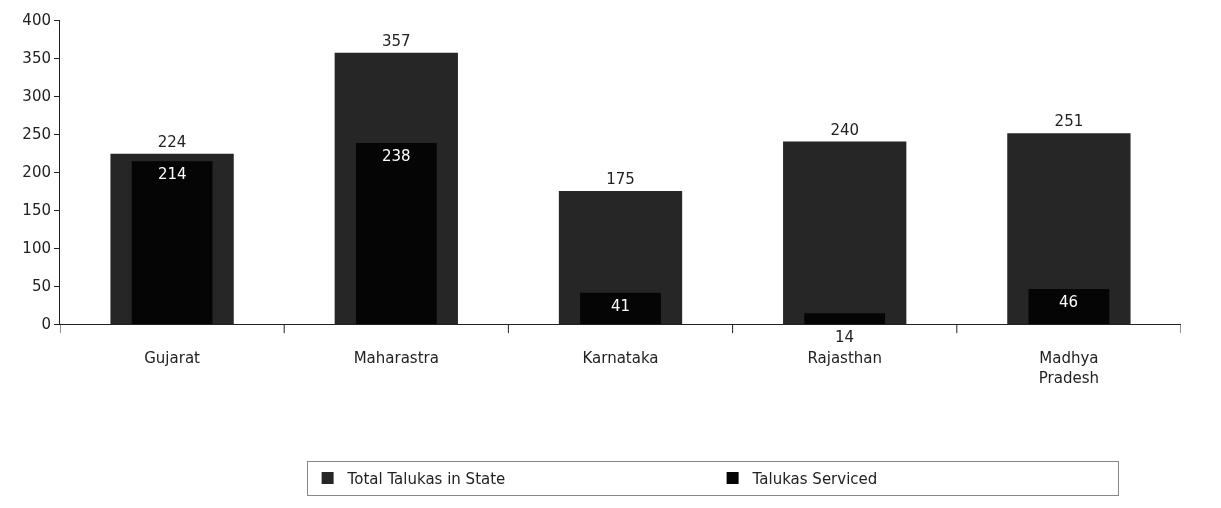 The height and width of the screenshot is (508, 1221). Describe the element at coordinates (172, 141) in the screenshot. I see `data-label: 224` at that location.